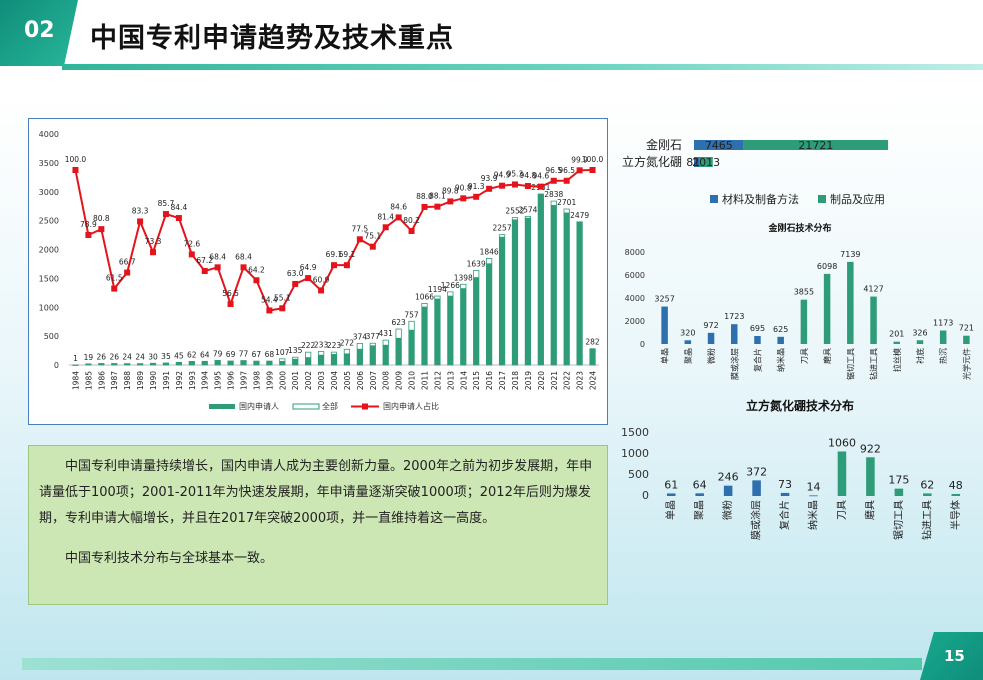 The image size is (983, 680). I want to click on pct-label: 84.6, so click(398, 206).